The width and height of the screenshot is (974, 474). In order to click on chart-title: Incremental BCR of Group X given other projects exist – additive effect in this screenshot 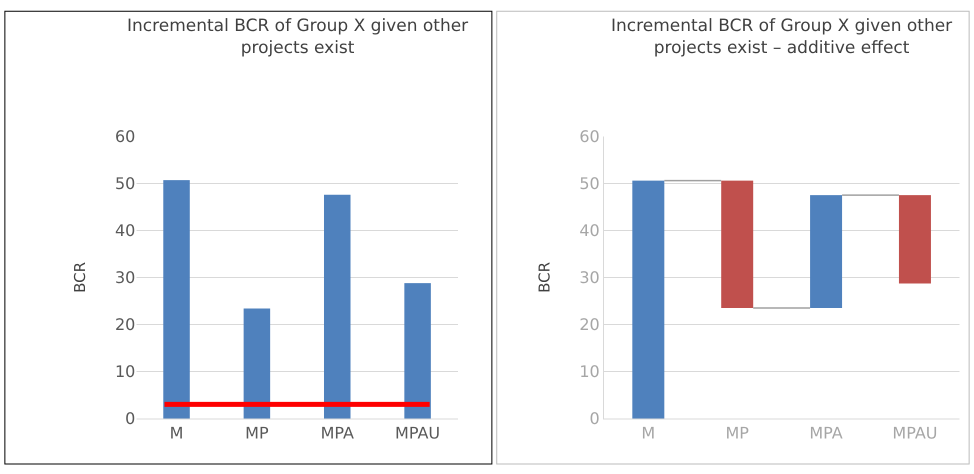, I will do `click(781, 37)`.